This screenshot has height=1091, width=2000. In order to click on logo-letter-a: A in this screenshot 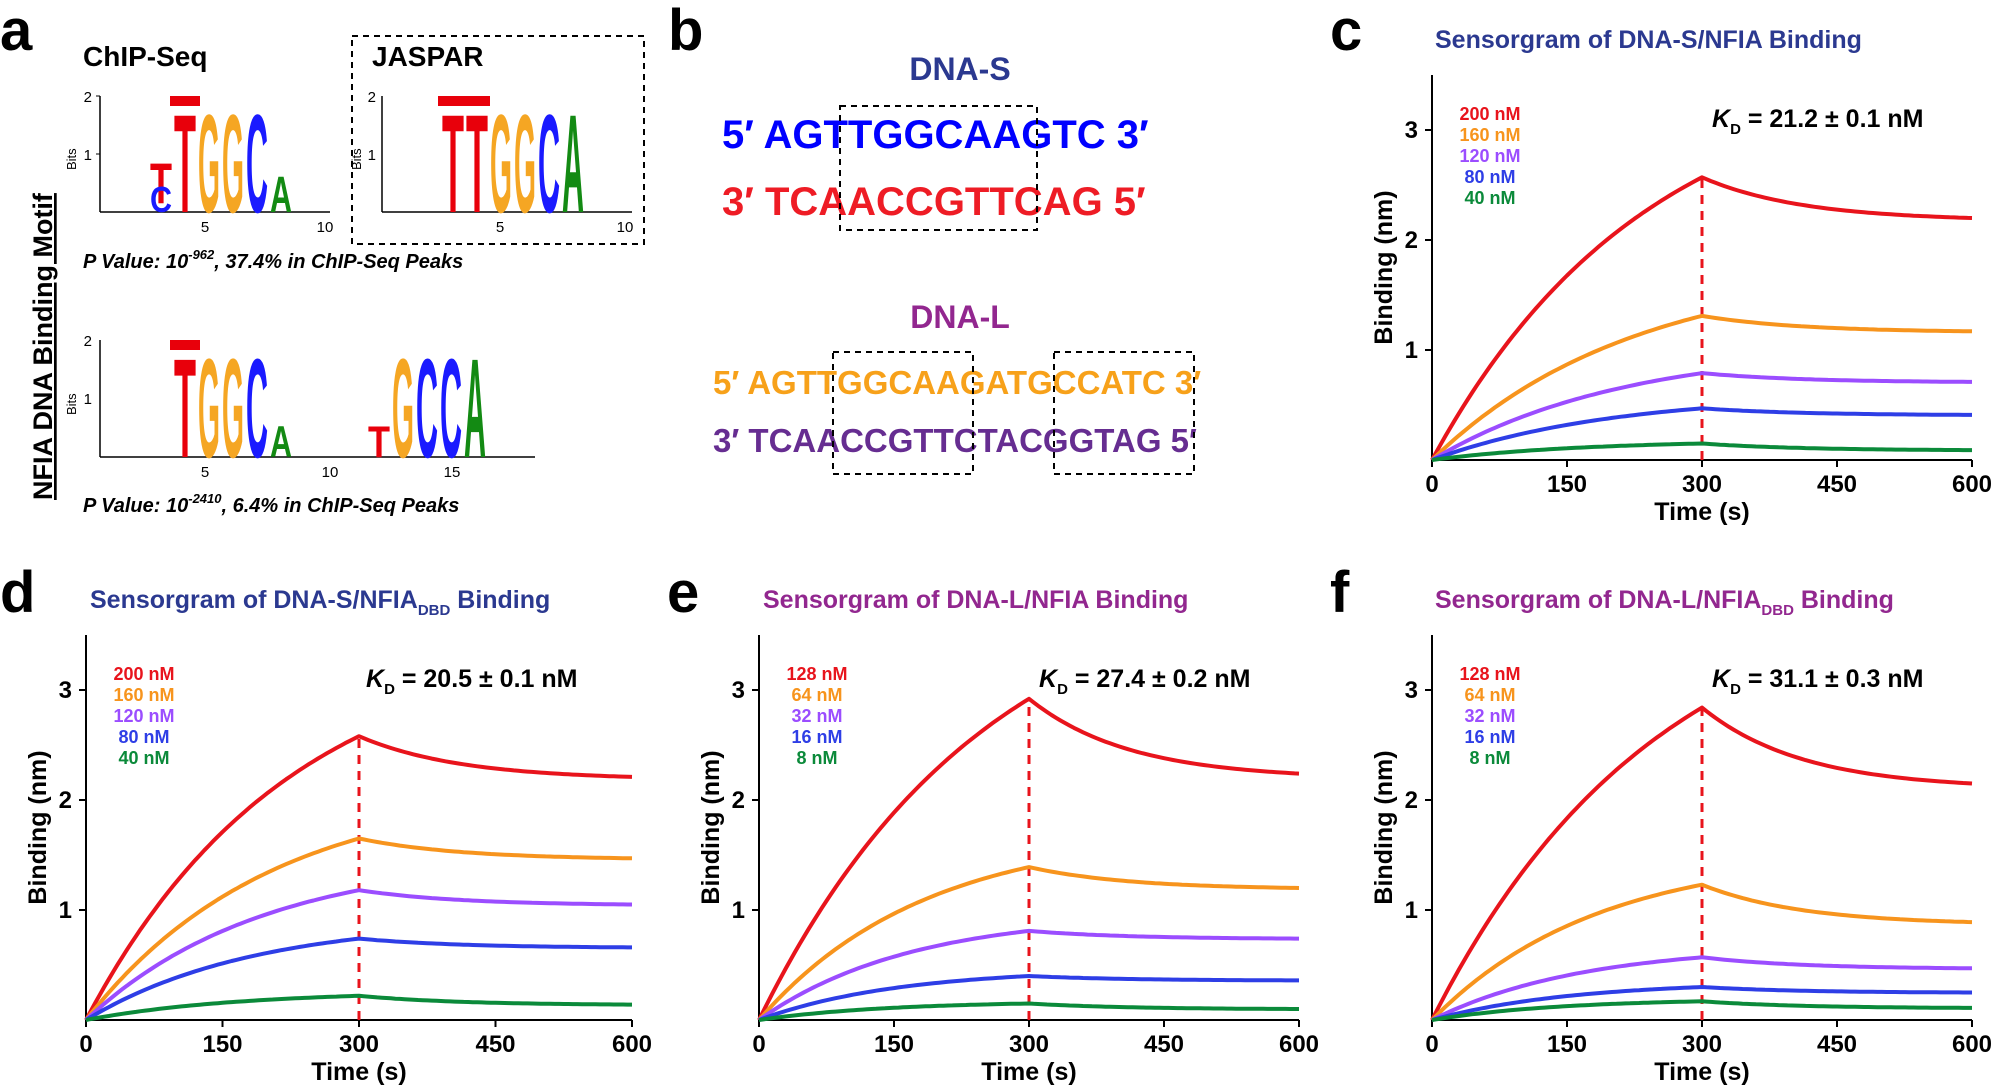, I will do `click(281, 194)`.